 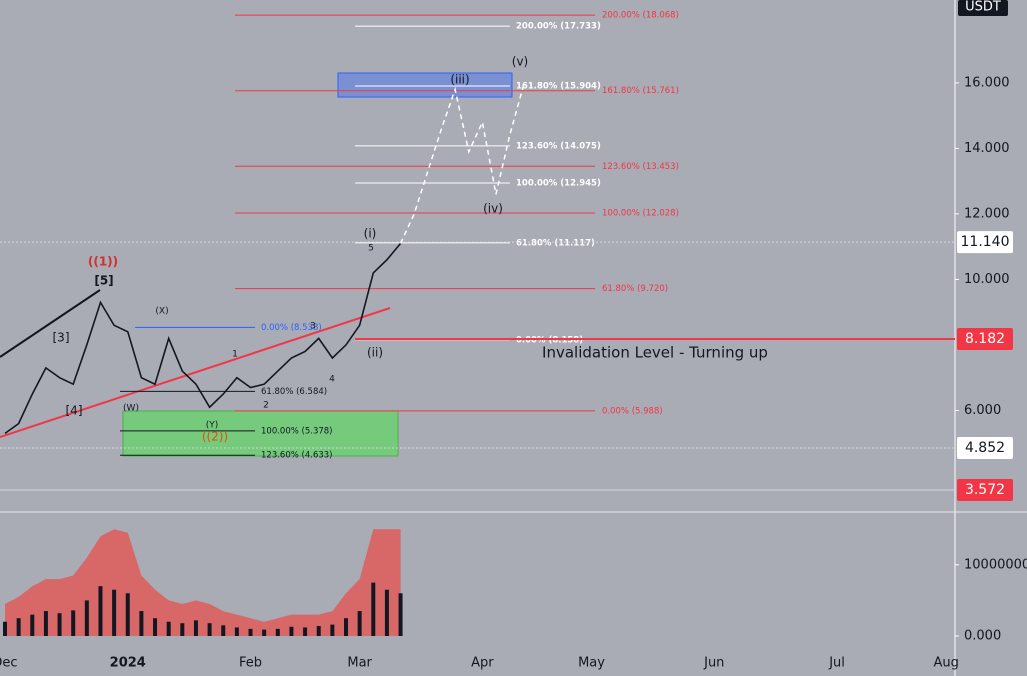 What do you see at coordinates (370, 234) in the screenshot?
I see `wave-label: (i)` at bounding box center [370, 234].